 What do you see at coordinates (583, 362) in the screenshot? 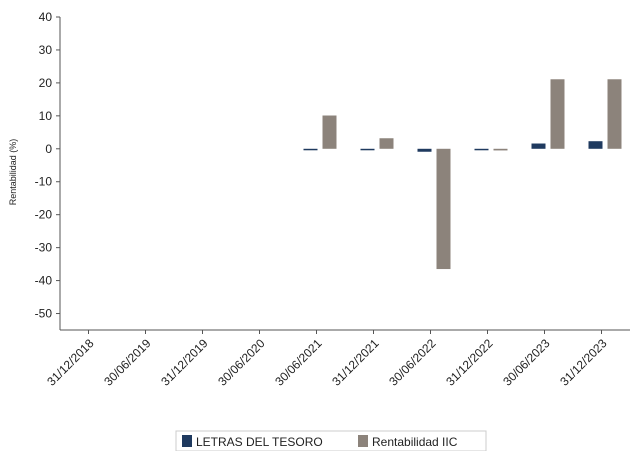
I see `x-tick-label: 31/12/2023` at bounding box center [583, 362].